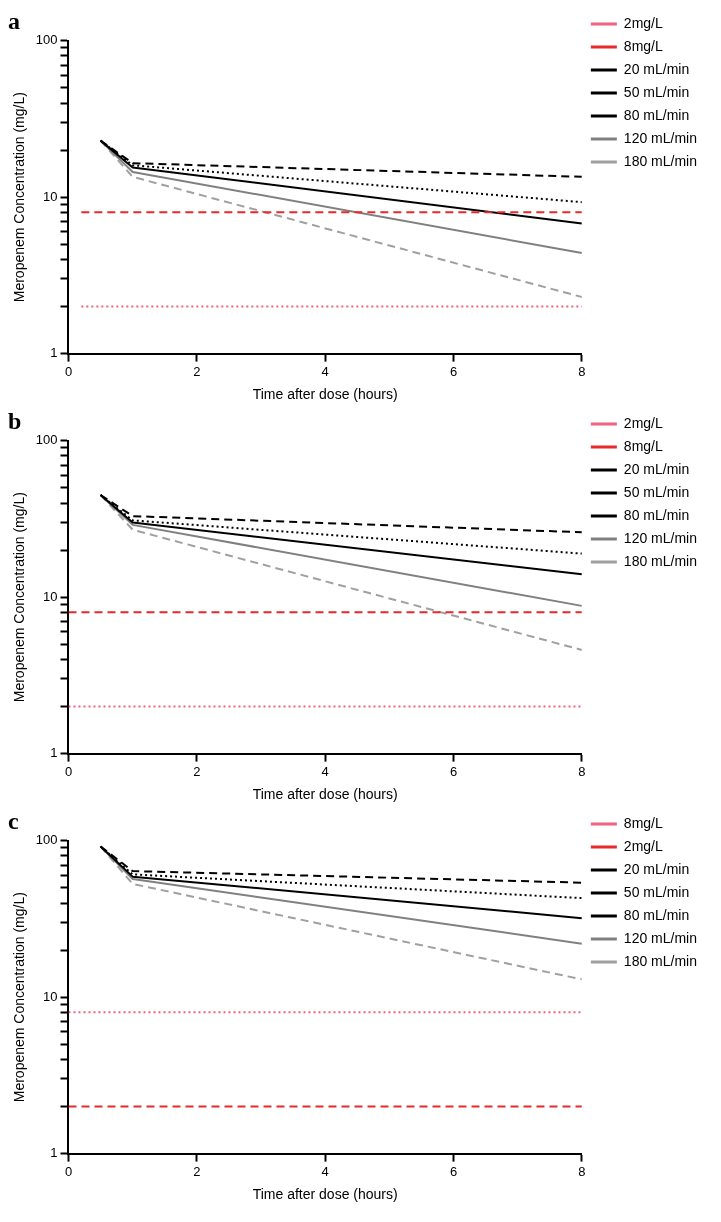 This screenshot has height=1222, width=721. What do you see at coordinates (13, 820) in the screenshot?
I see `chart-title: c` at bounding box center [13, 820].